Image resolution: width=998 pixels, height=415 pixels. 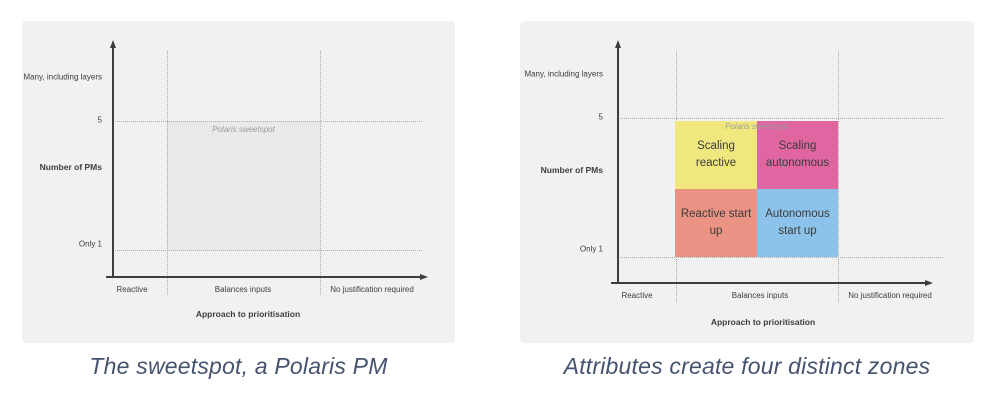 I want to click on figure-caption: The sweetspot, a Polaris PM, so click(x=238, y=366).